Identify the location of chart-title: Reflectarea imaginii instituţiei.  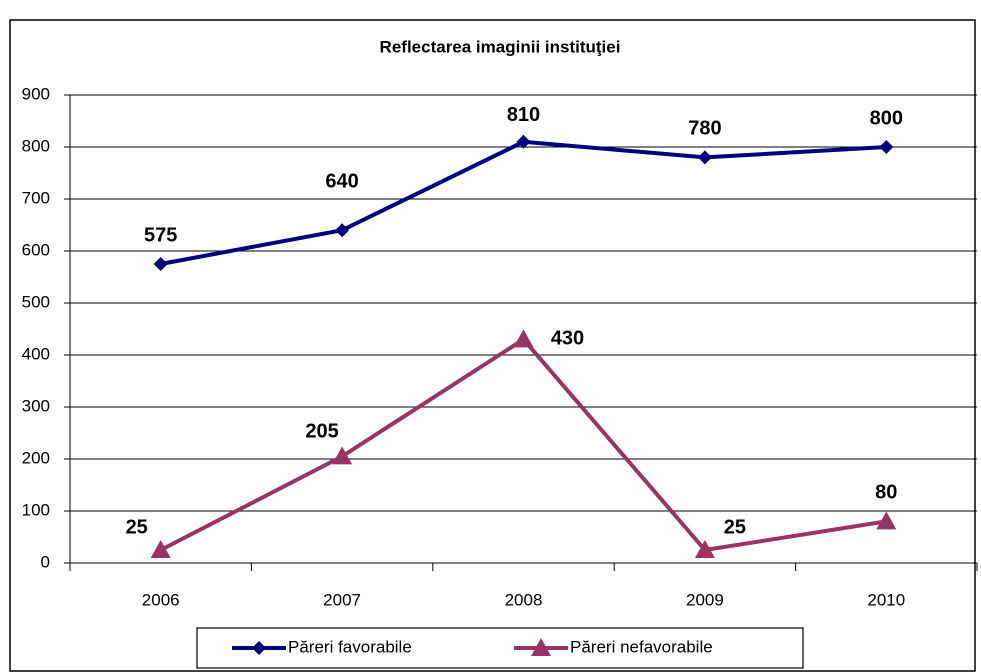
(500, 46).